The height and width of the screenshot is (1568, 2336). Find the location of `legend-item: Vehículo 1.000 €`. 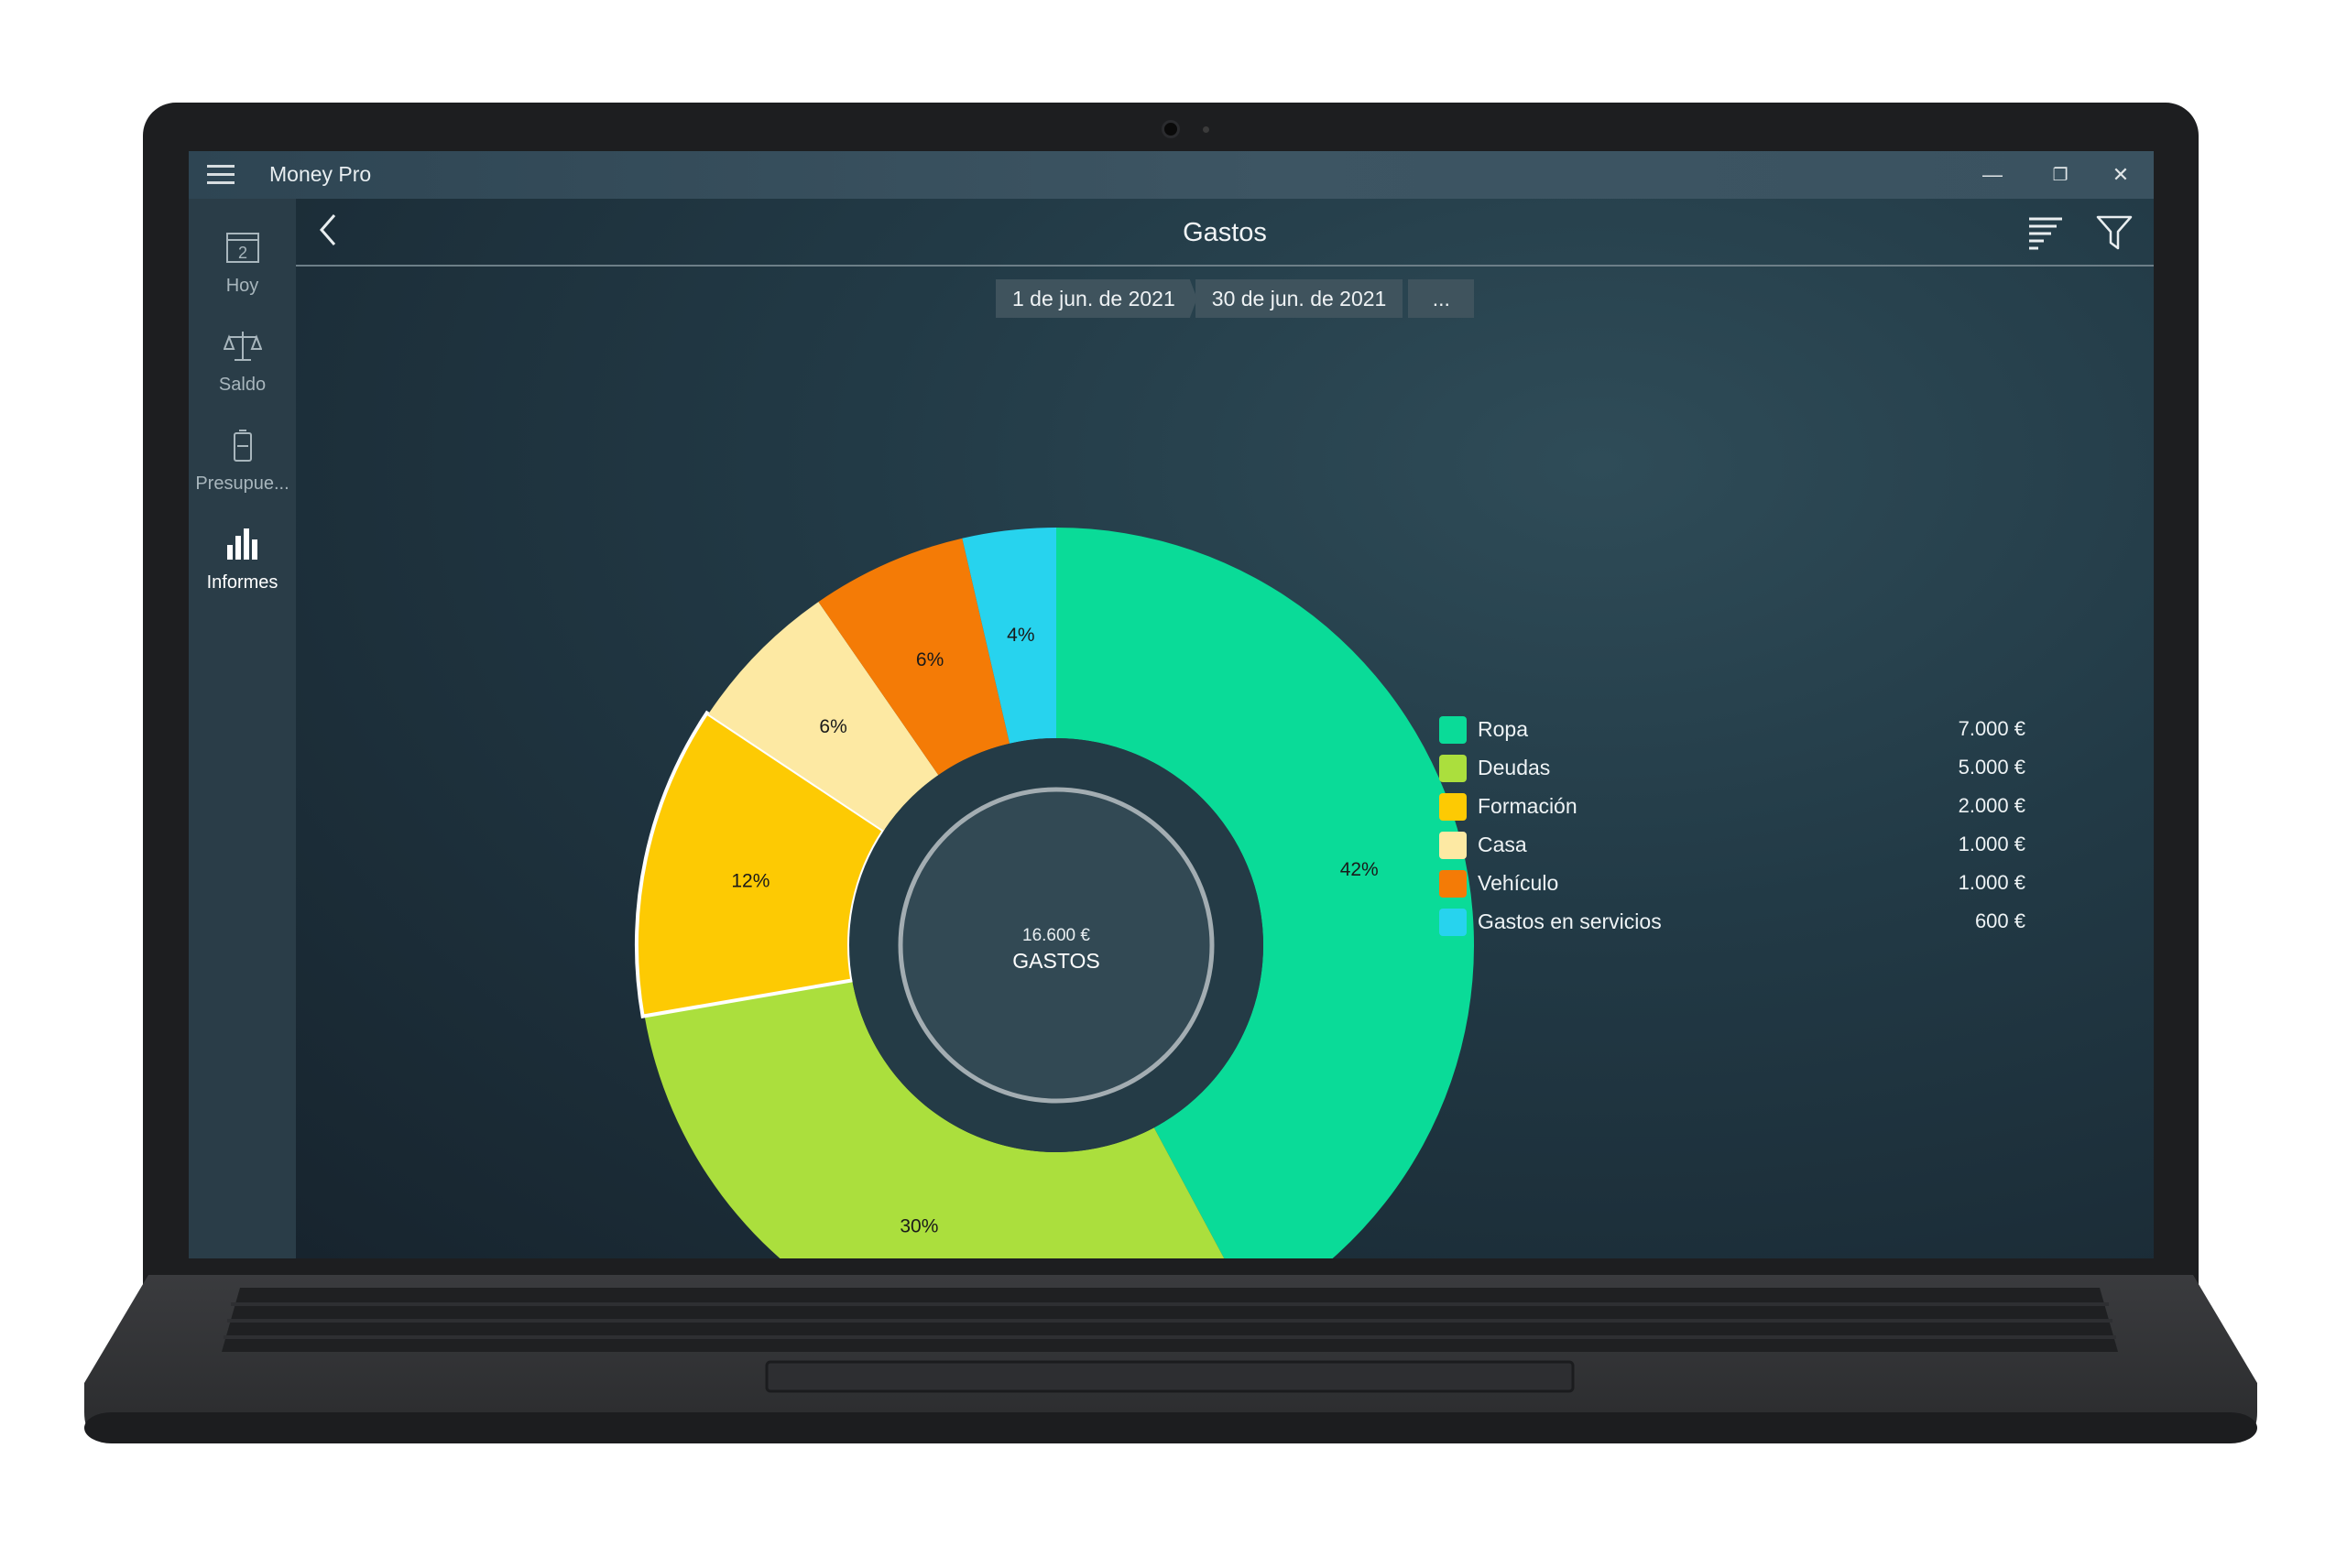

legend-item: Vehículo 1.000 € is located at coordinates (1732, 883).